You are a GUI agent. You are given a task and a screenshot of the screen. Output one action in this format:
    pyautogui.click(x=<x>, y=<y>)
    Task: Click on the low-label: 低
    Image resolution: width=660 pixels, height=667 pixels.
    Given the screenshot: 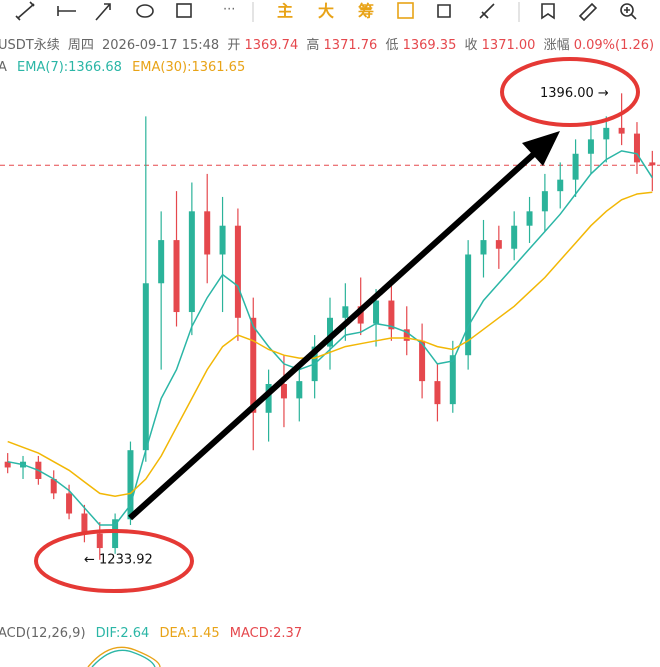 What is the action you would take?
    pyautogui.click(x=391, y=45)
    